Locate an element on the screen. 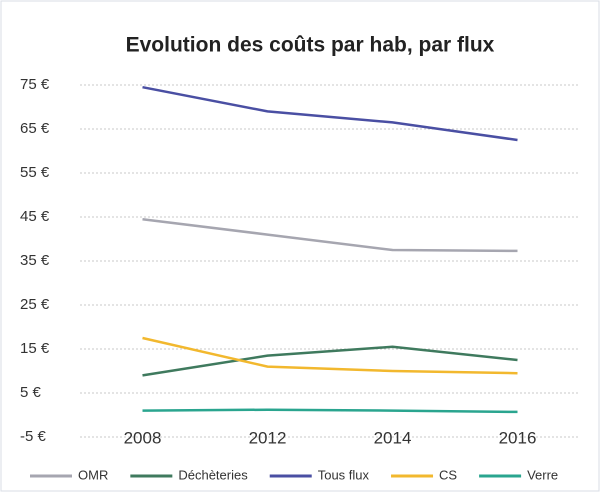 The image size is (602, 494). y-tick-label: 15 € is located at coordinates (35, 348).